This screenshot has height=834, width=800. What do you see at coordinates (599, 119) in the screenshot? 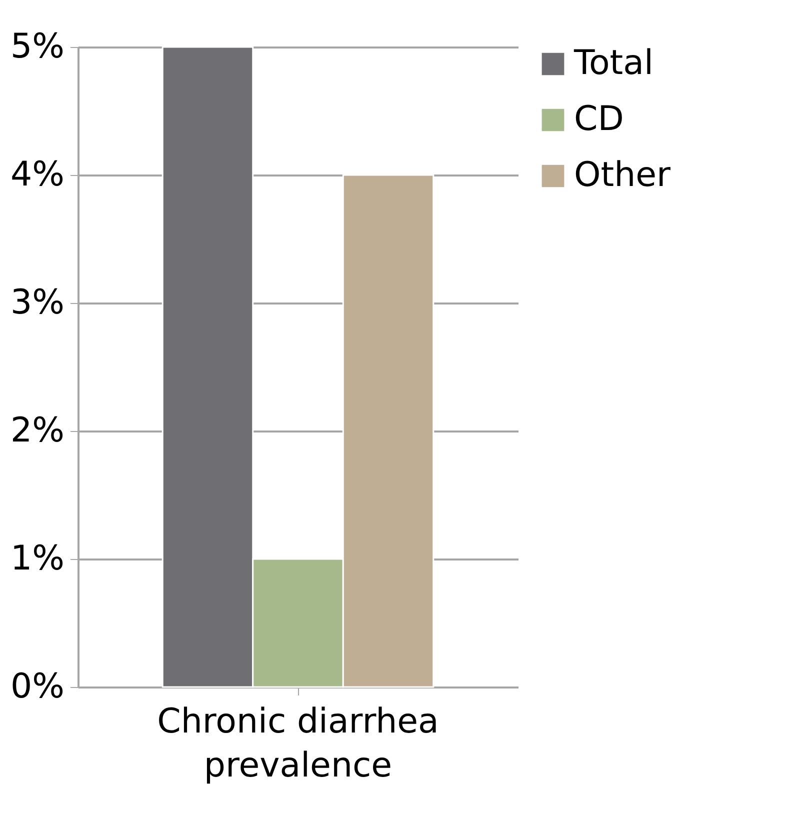
I see `legend-label: CD` at bounding box center [599, 119].